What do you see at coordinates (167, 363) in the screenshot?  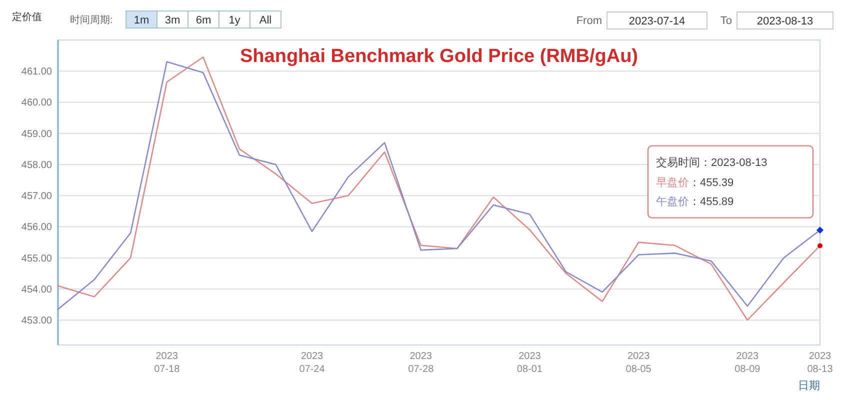 I see `x-tick-label: 2023 07-18` at bounding box center [167, 363].